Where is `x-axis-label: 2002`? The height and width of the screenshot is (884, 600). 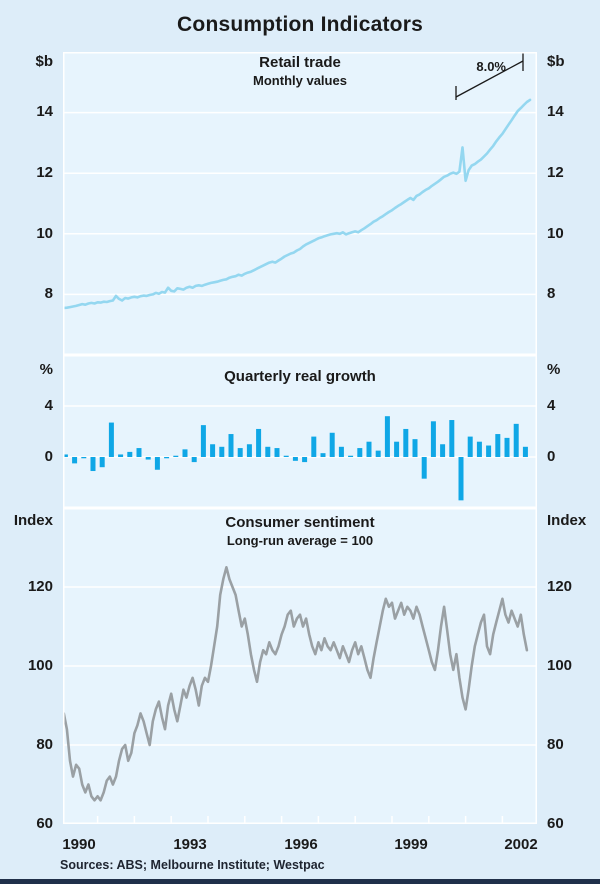 x-axis-label: 2002 is located at coordinates (521, 844).